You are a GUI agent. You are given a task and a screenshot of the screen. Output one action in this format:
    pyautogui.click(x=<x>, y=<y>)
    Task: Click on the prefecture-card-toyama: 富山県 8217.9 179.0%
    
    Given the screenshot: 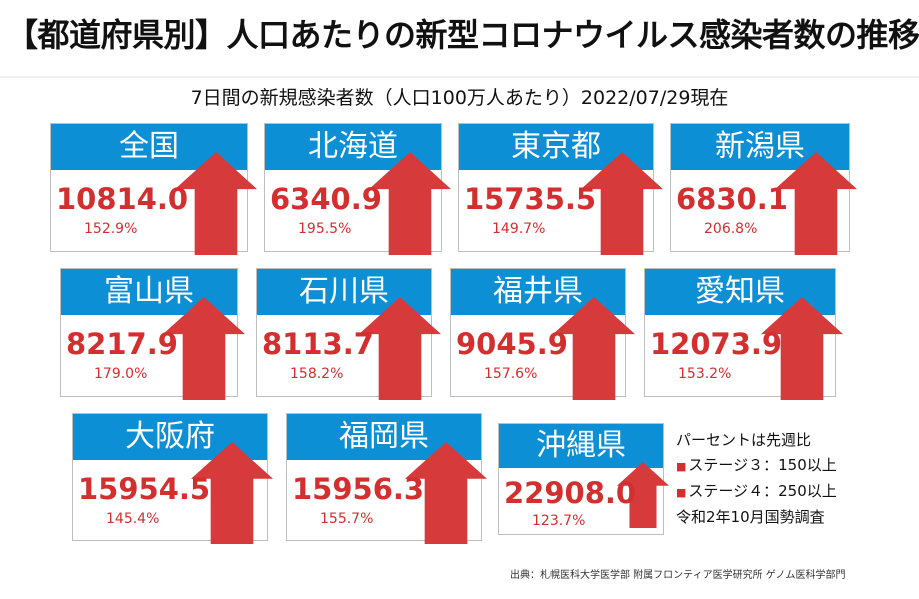 What is the action you would take?
    pyautogui.click(x=152, y=334)
    